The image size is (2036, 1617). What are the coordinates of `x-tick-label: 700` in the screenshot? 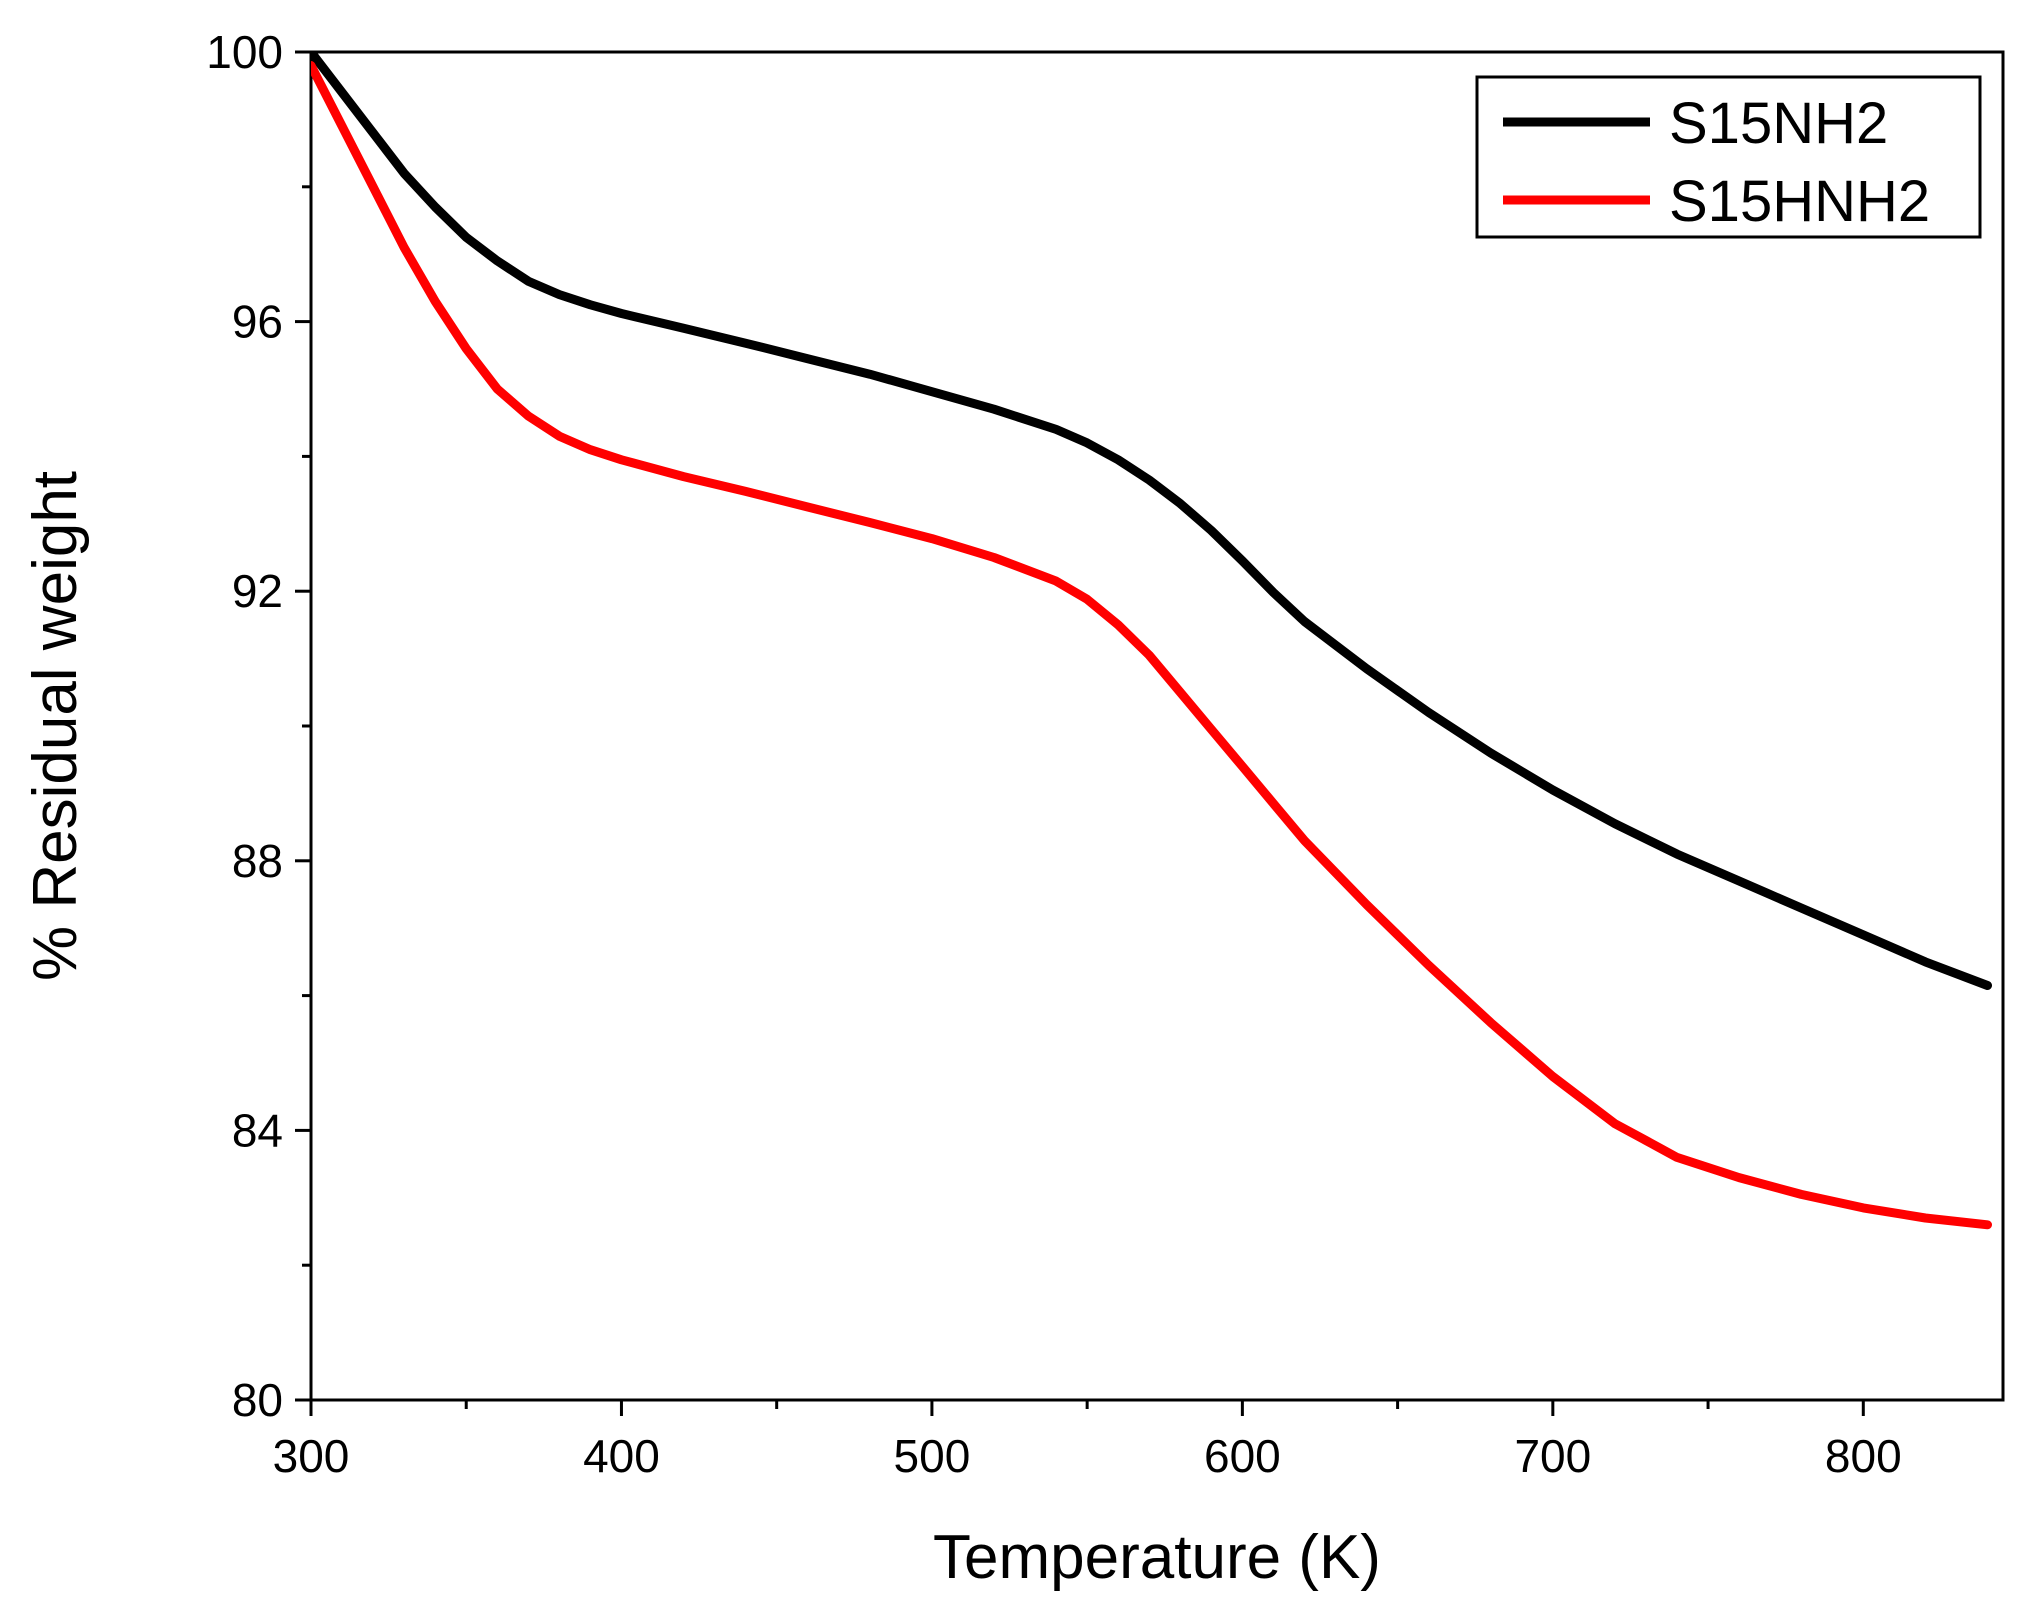 It's located at (1552, 1456).